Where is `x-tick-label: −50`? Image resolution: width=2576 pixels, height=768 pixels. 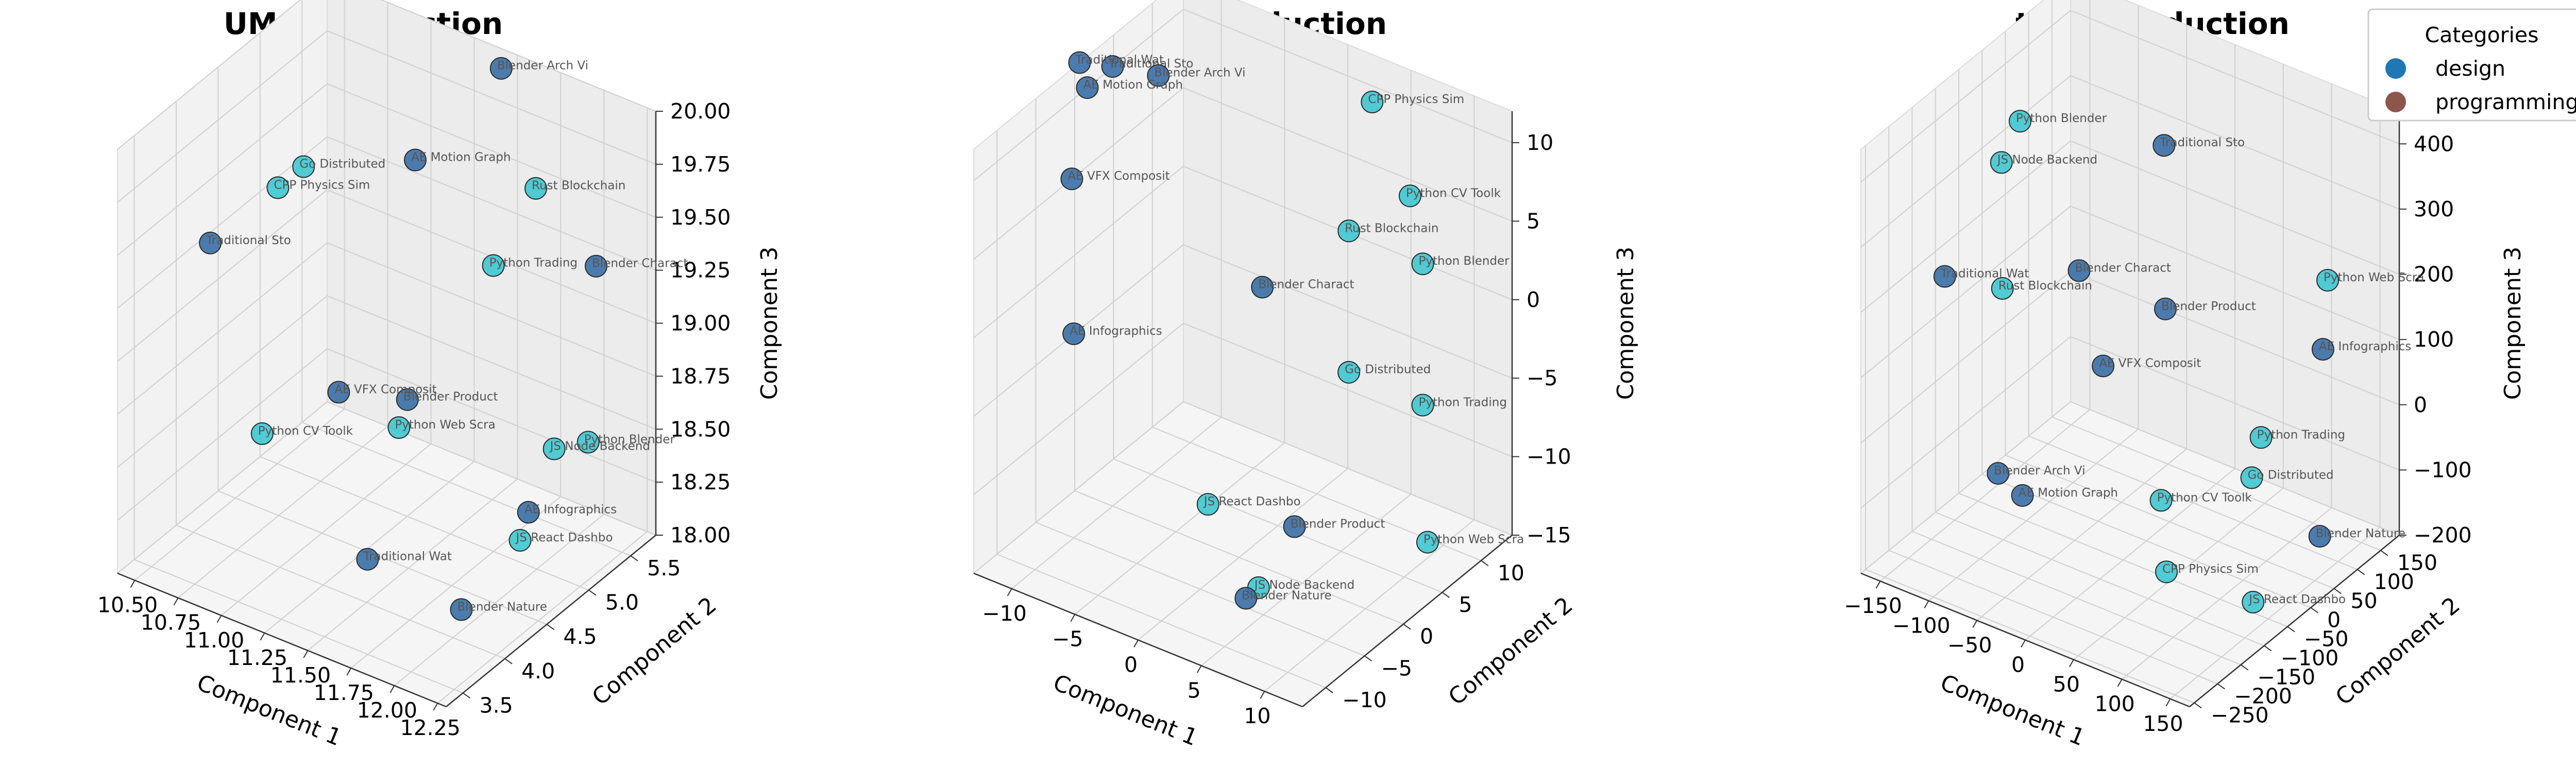
x-tick-label: −50 is located at coordinates (1969, 645).